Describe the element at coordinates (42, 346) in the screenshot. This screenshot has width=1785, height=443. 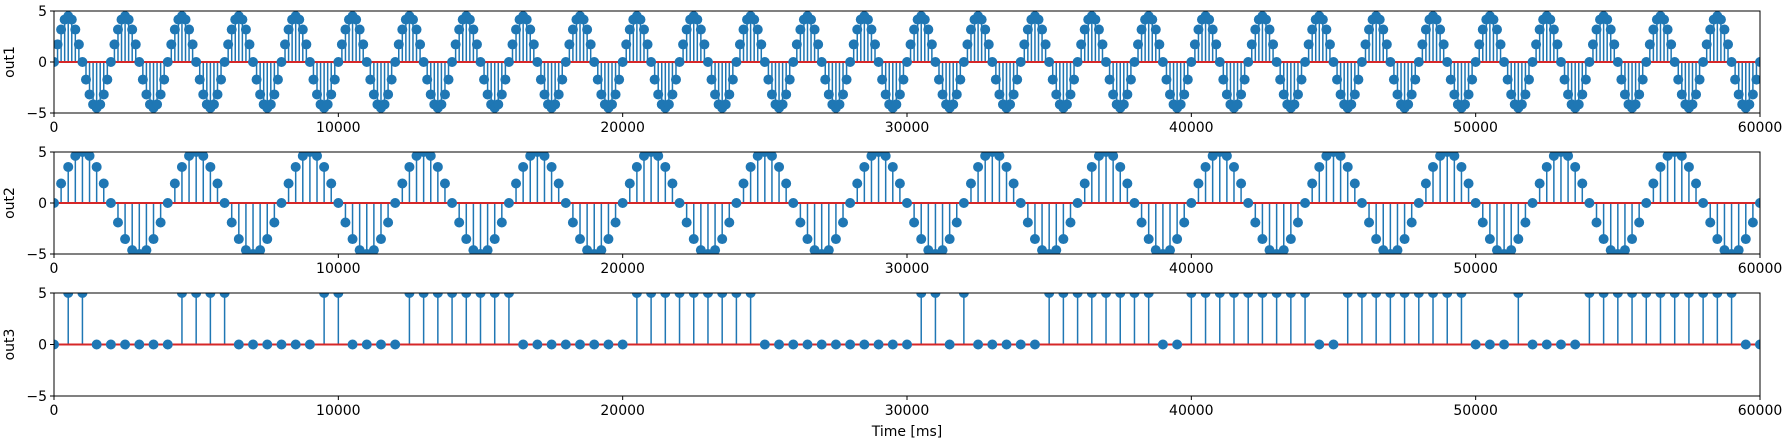
I see `y-tick-label: 0` at that location.